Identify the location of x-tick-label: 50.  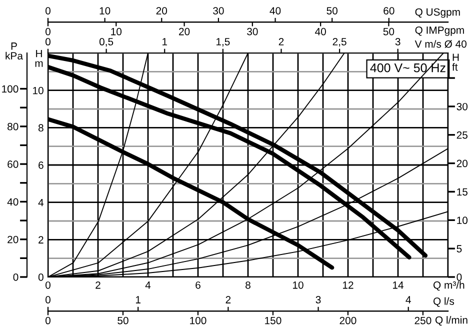
(332, 10).